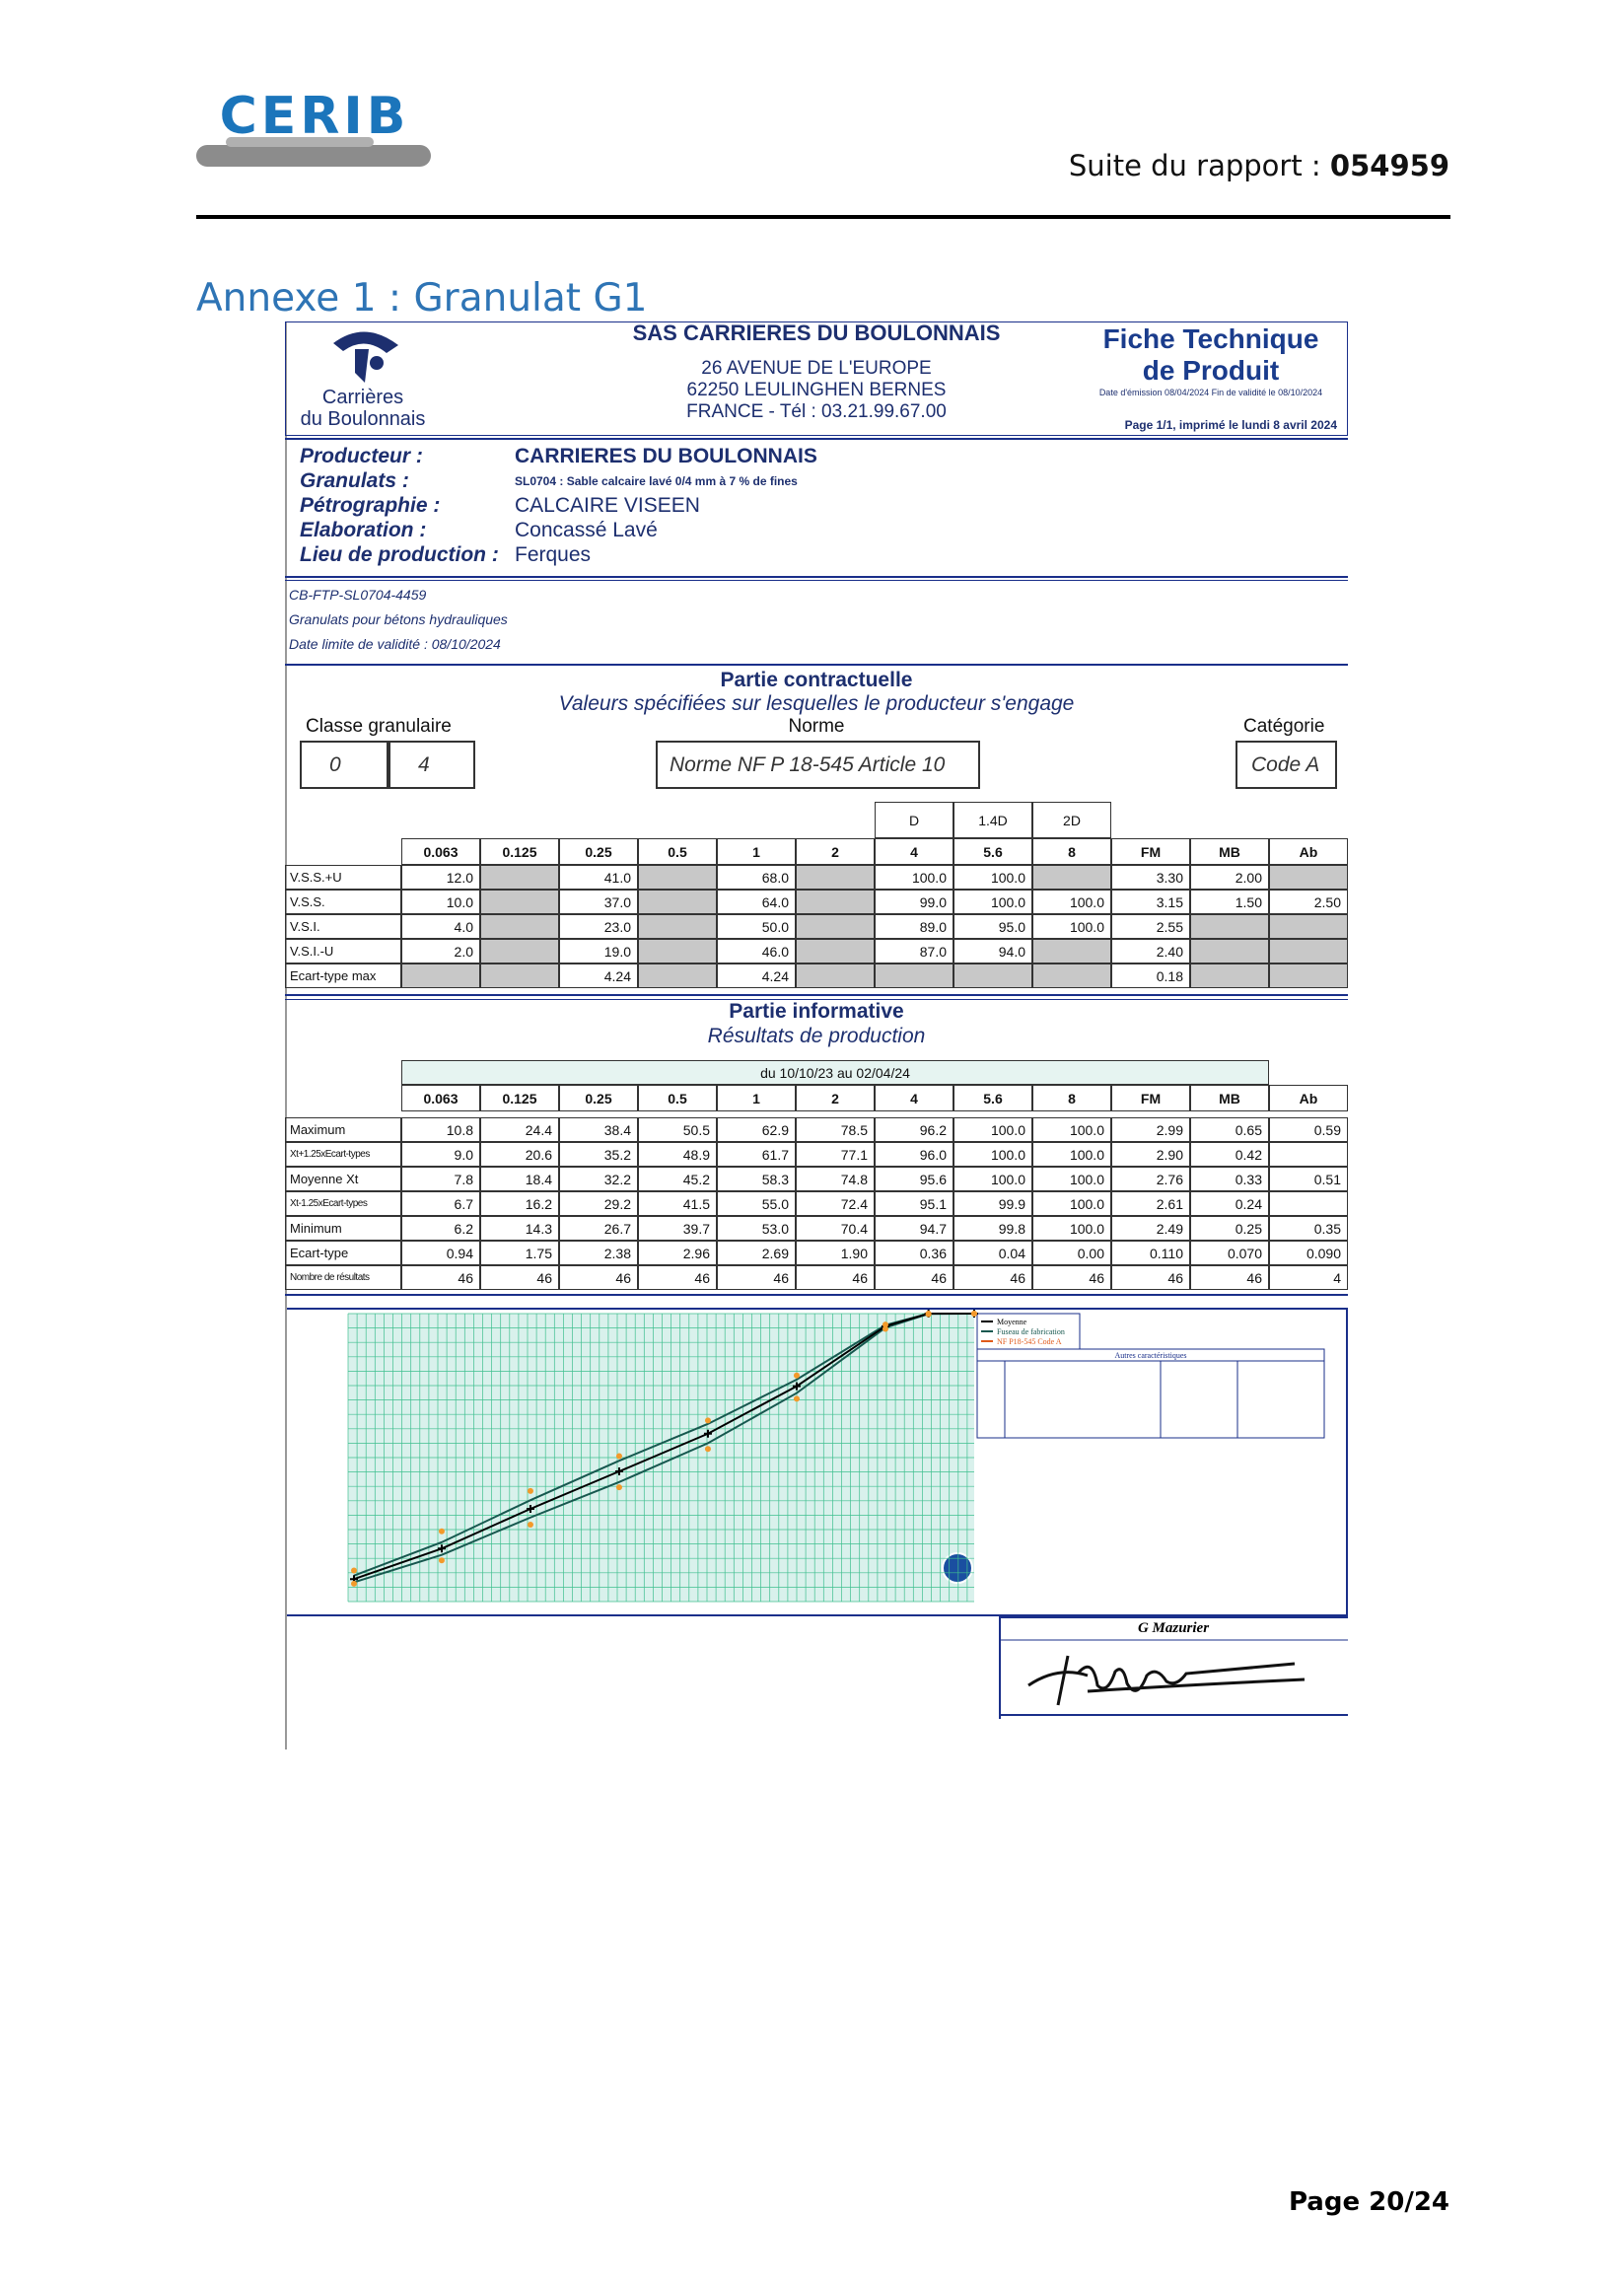 This screenshot has width=1624, height=2284. I want to click on table-cell: 46.0, so click(756, 952).